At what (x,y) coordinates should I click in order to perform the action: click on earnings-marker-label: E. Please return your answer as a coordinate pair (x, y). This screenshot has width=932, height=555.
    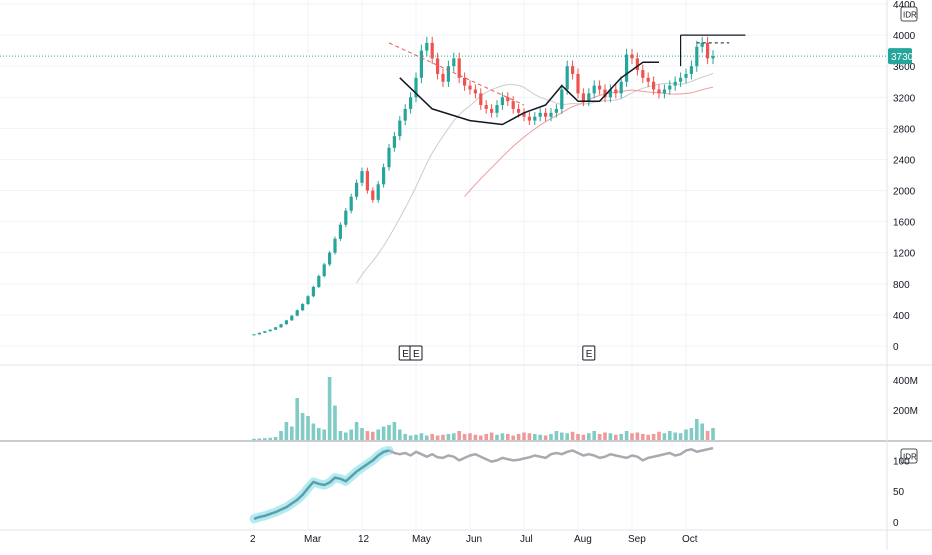
    Looking at the image, I should click on (405, 354).